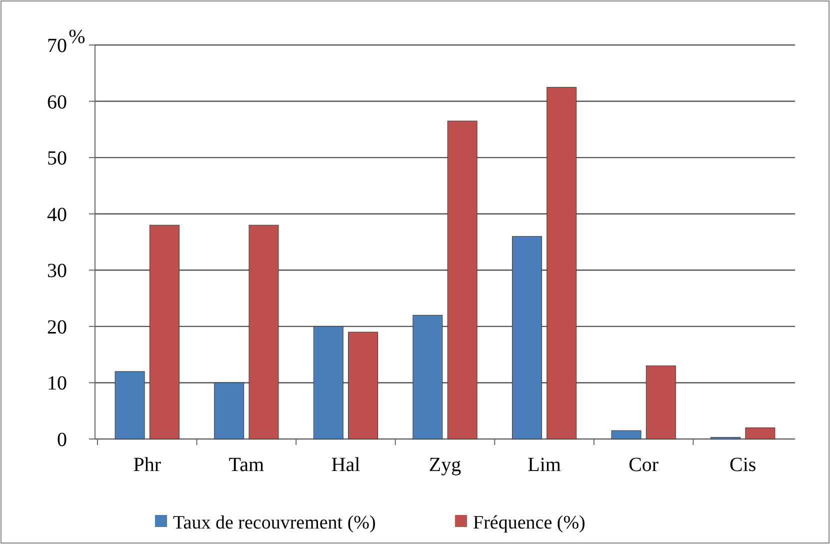 Image resolution: width=830 pixels, height=544 pixels. I want to click on y-tick-label: 70, so click(57, 46).